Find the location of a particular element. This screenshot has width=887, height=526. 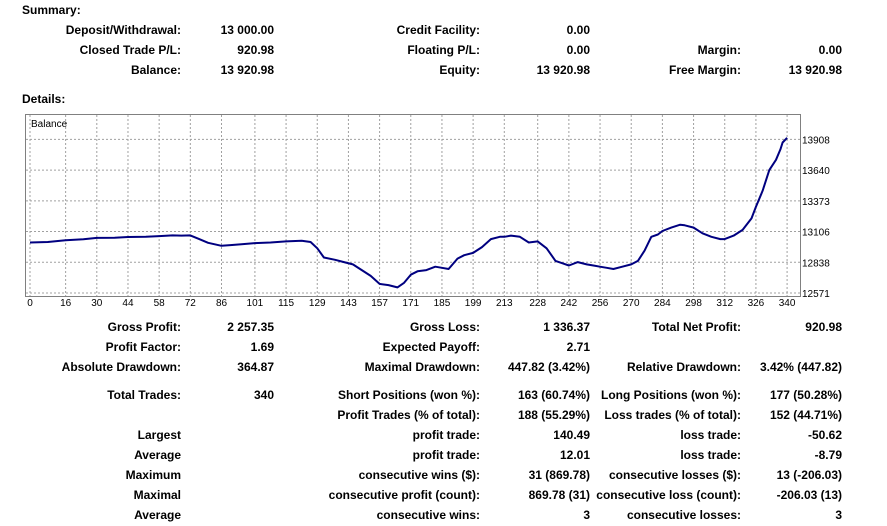

stat-value: 188 (55.29%) is located at coordinates (553, 415).